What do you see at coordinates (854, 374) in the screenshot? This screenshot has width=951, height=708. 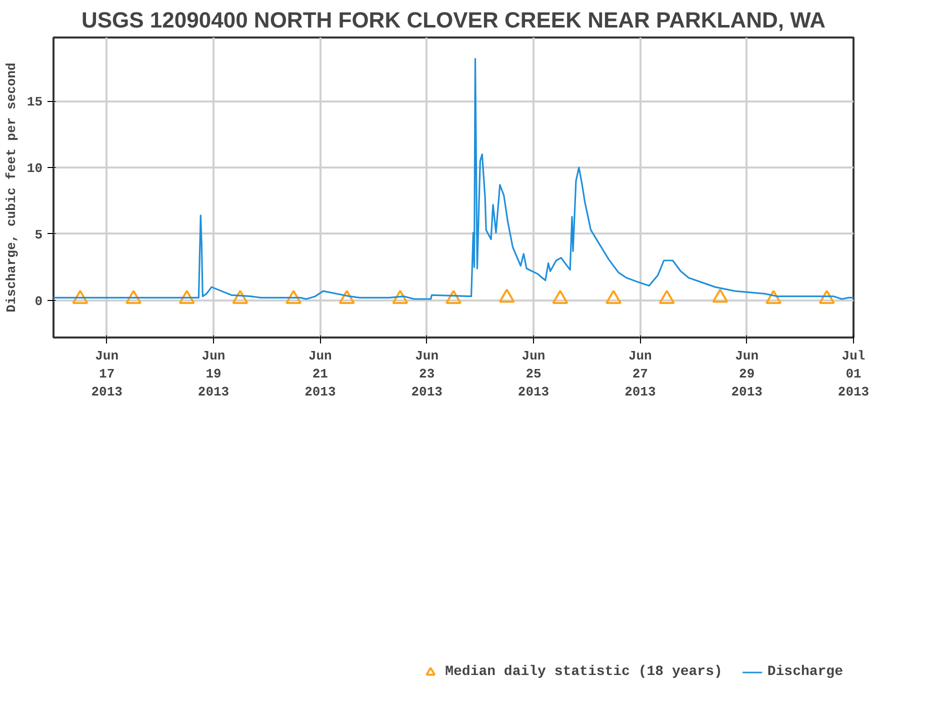 I see `x-tick-label: Jul 01 2013` at bounding box center [854, 374].